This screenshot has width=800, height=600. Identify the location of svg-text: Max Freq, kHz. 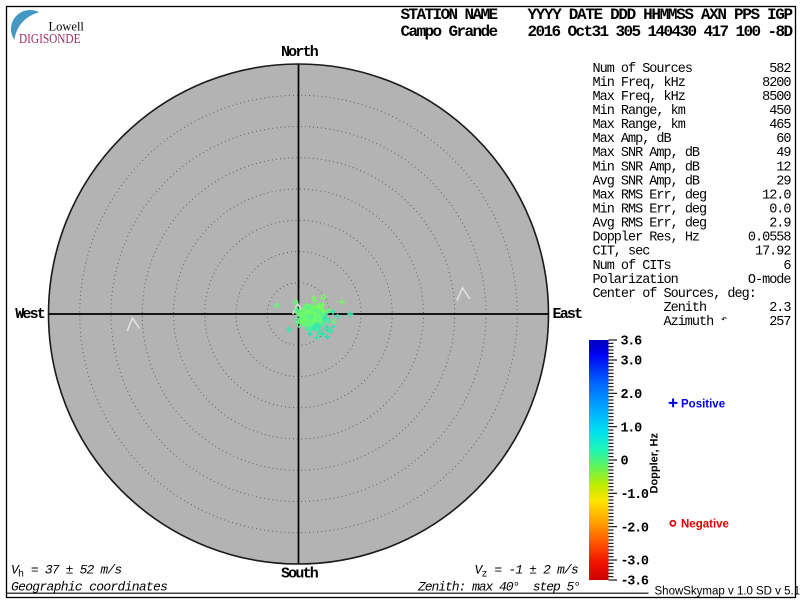
(639, 97).